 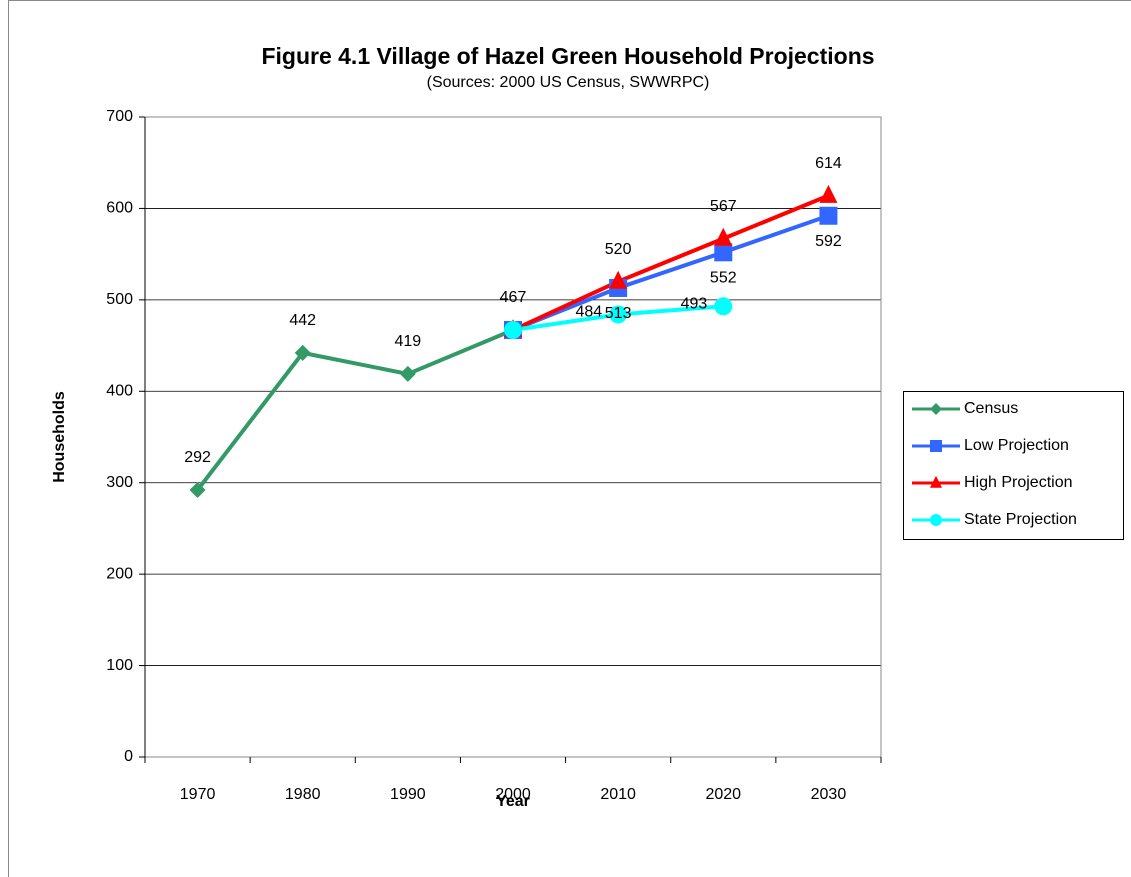 I want to click on legend-box, so click(x=1013, y=465).